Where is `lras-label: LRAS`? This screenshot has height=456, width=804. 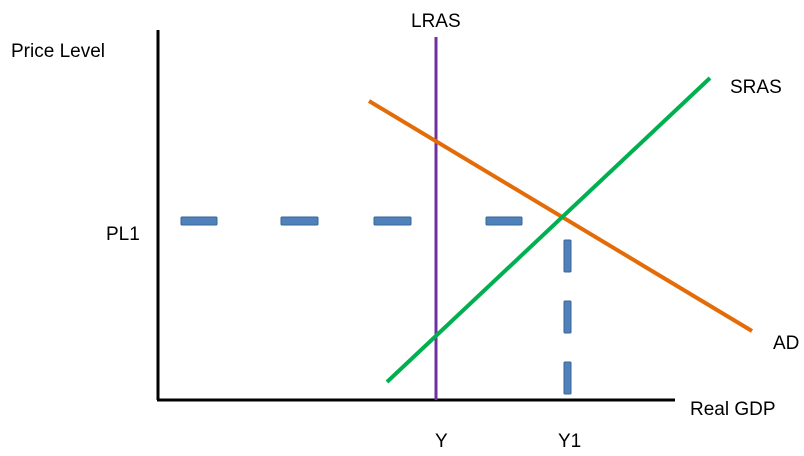
lras-label: LRAS is located at coordinates (436, 21).